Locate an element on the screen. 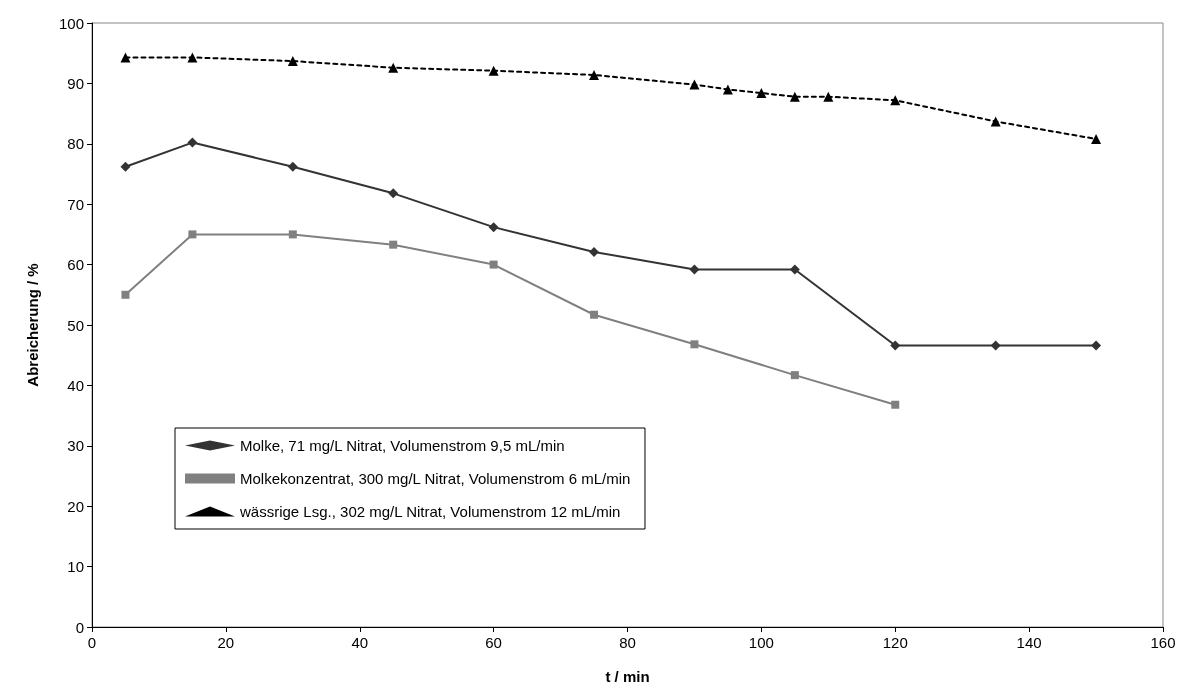  x-tick-label: 20 is located at coordinates (226, 642).